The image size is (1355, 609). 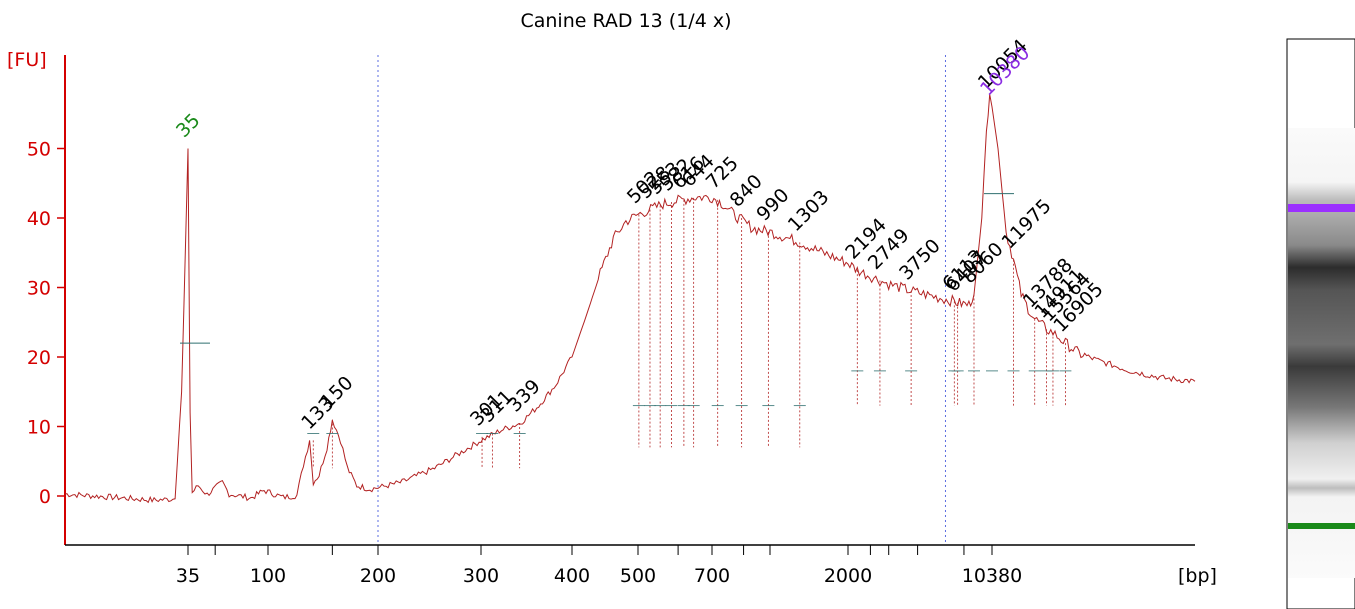 I want to click on peak-616: 616, so click(x=688, y=300).